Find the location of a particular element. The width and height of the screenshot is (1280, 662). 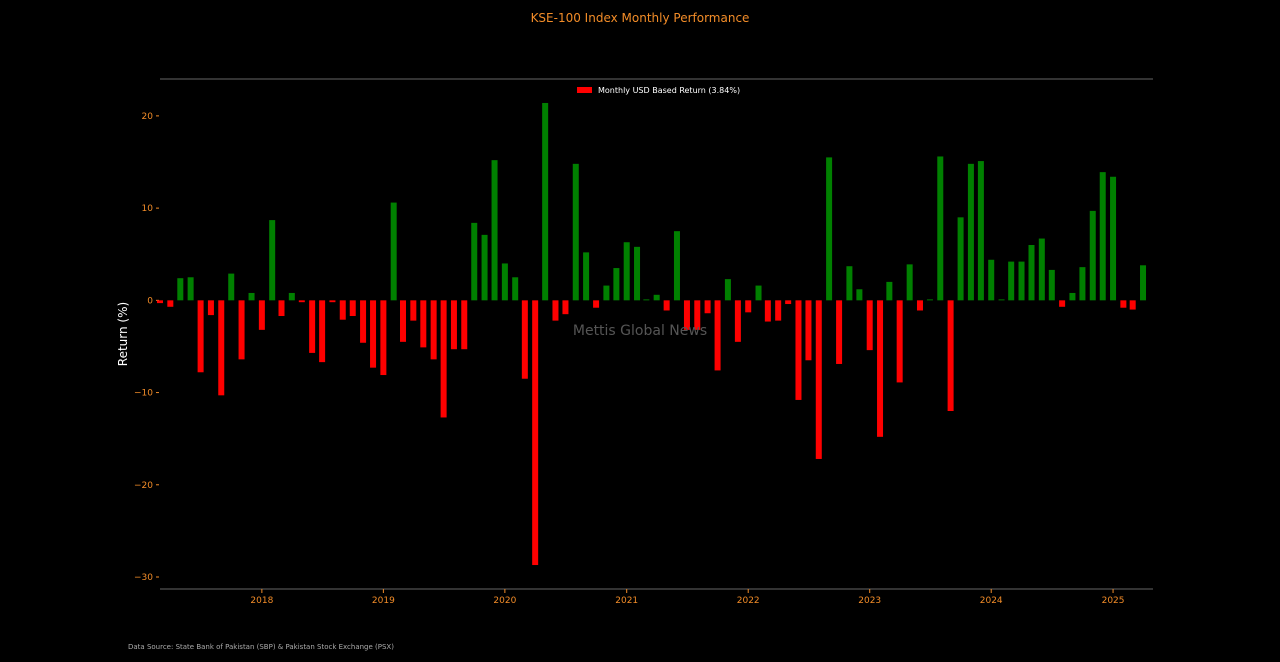

x-tick-label: 2018 is located at coordinates (261, 601).